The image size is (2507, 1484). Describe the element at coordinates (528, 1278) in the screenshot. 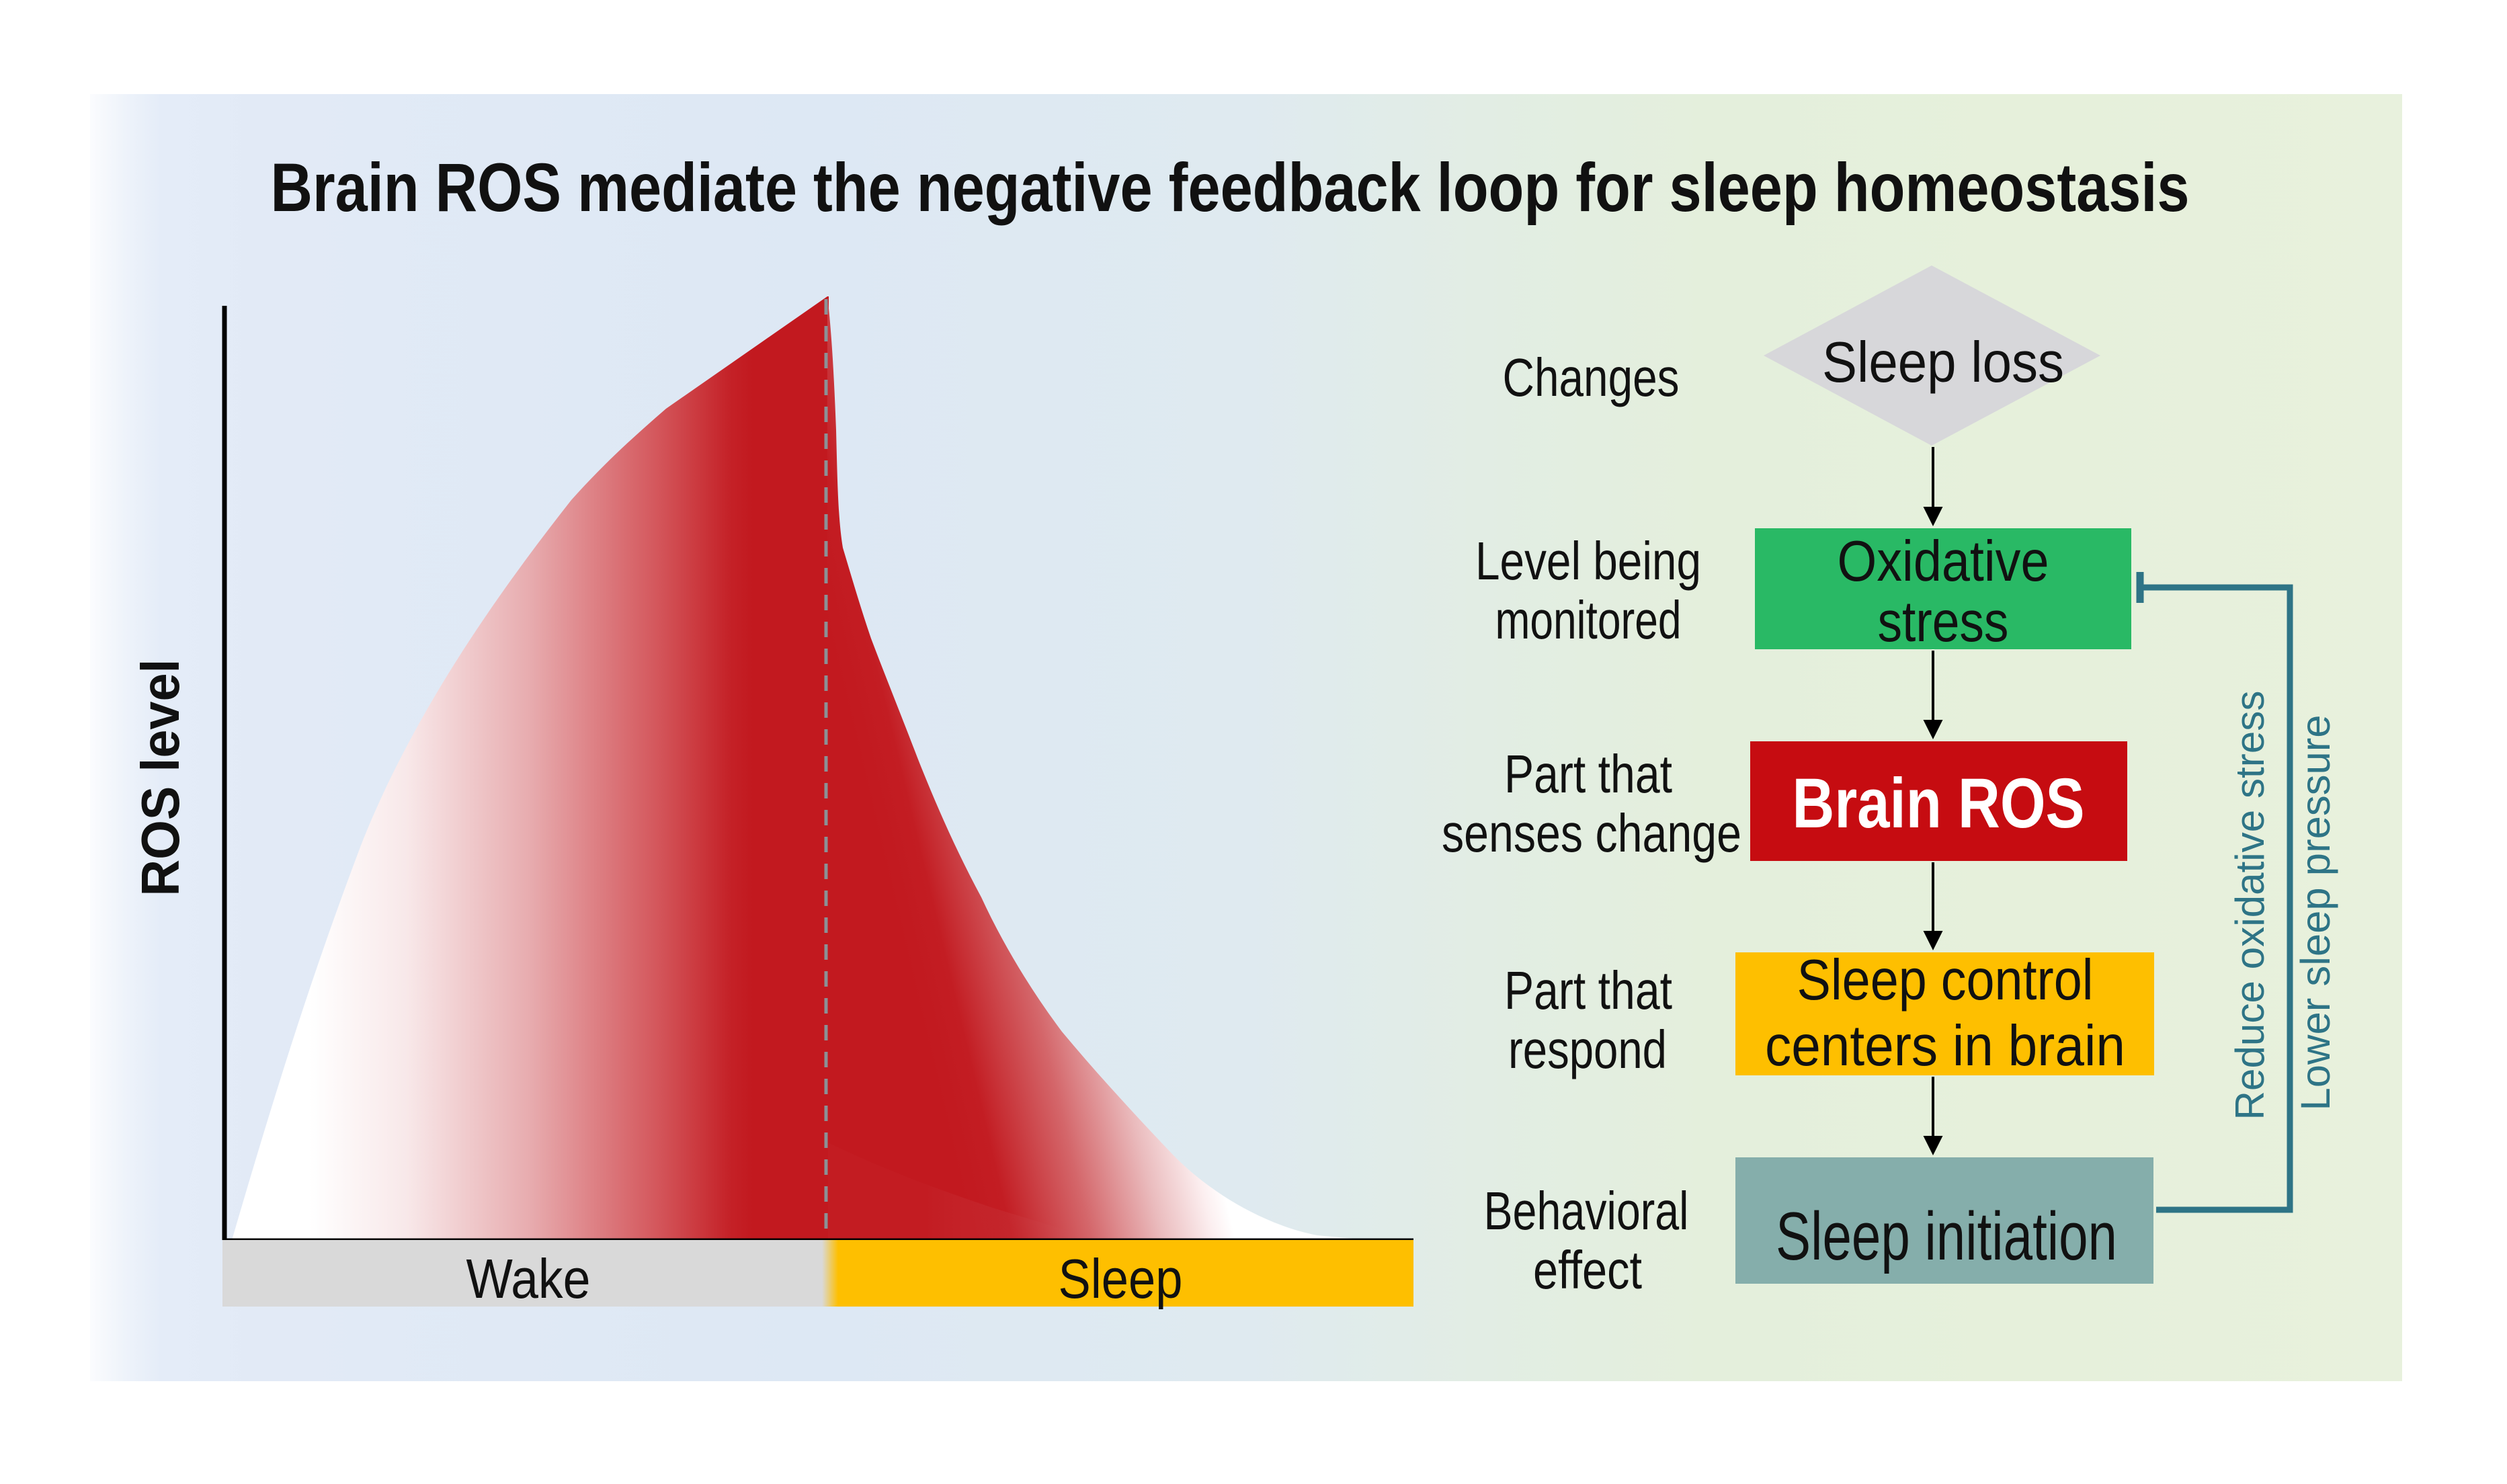

I see `svg-text: Wake` at that location.